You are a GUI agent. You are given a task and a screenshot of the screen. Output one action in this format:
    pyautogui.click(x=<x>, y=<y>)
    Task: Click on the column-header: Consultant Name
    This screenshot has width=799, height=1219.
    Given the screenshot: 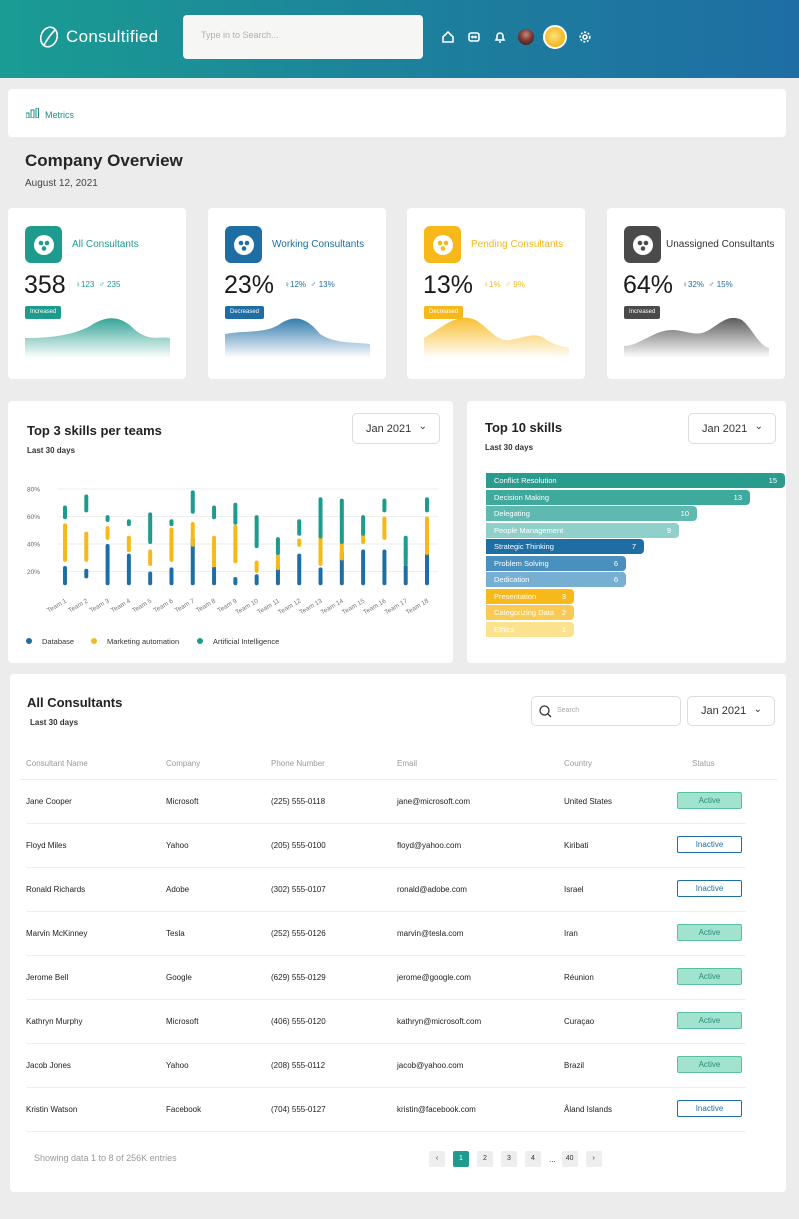 What is the action you would take?
    pyautogui.click(x=57, y=763)
    